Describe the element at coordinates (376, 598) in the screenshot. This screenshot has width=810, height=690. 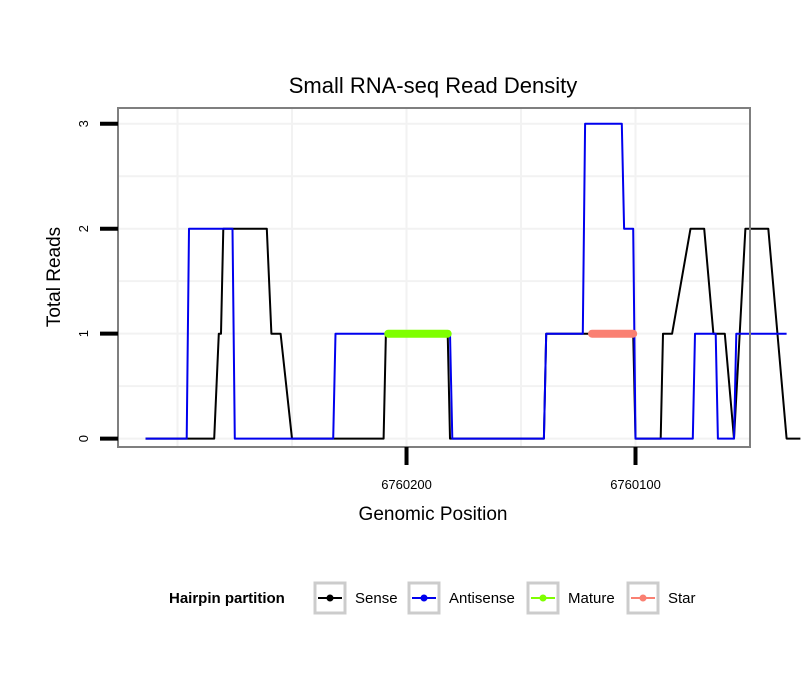
I see `legend-label-sense: Sense` at that location.